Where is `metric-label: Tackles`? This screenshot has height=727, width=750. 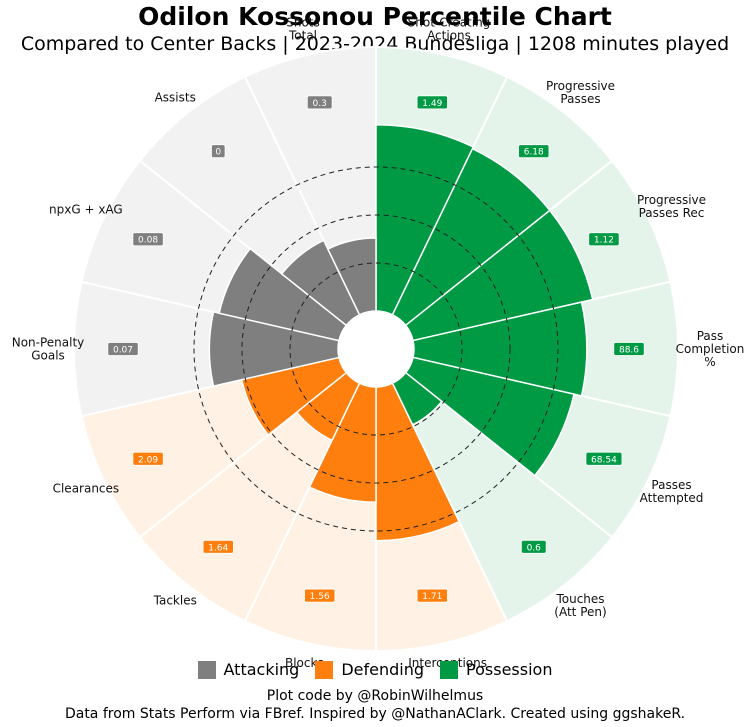
metric-label: Tackles is located at coordinates (175, 601).